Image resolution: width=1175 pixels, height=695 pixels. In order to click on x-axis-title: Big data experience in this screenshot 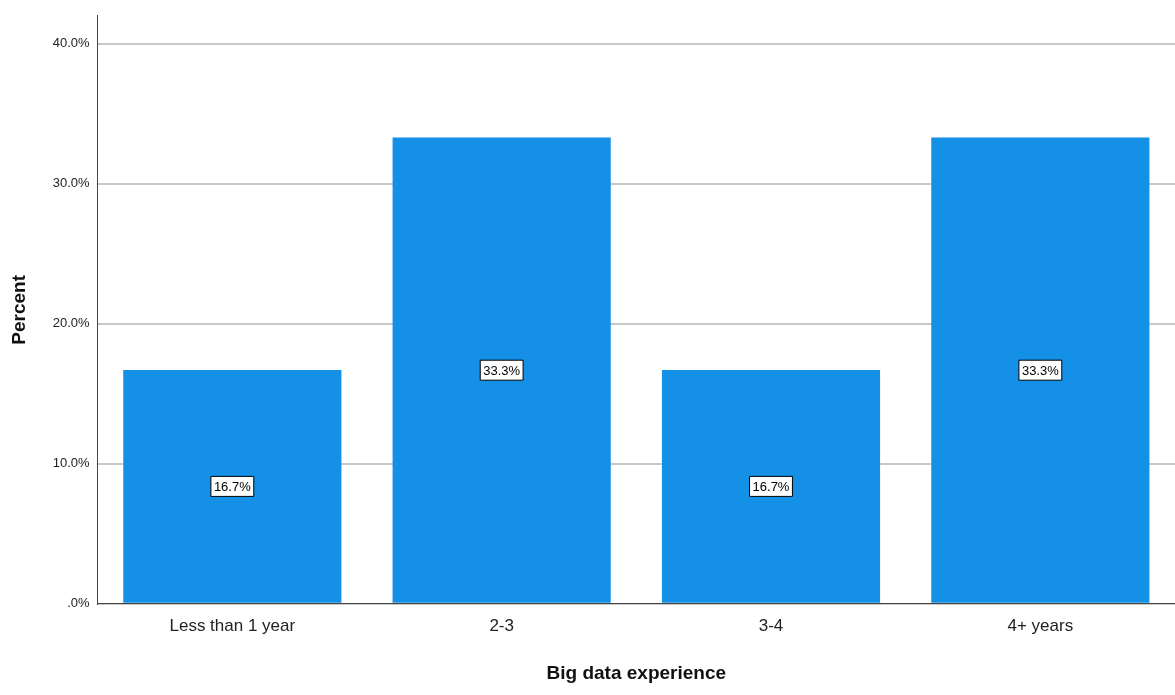, I will do `click(636, 672)`.